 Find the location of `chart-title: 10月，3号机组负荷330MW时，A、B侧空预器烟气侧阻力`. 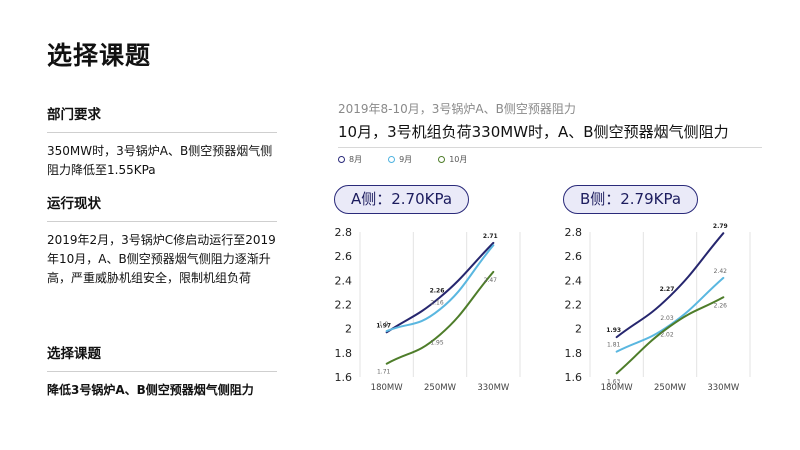

chart-title: 10月，3号机组负荷330MW时，A、B侧空预器烟气侧阻力 is located at coordinates (533, 132).